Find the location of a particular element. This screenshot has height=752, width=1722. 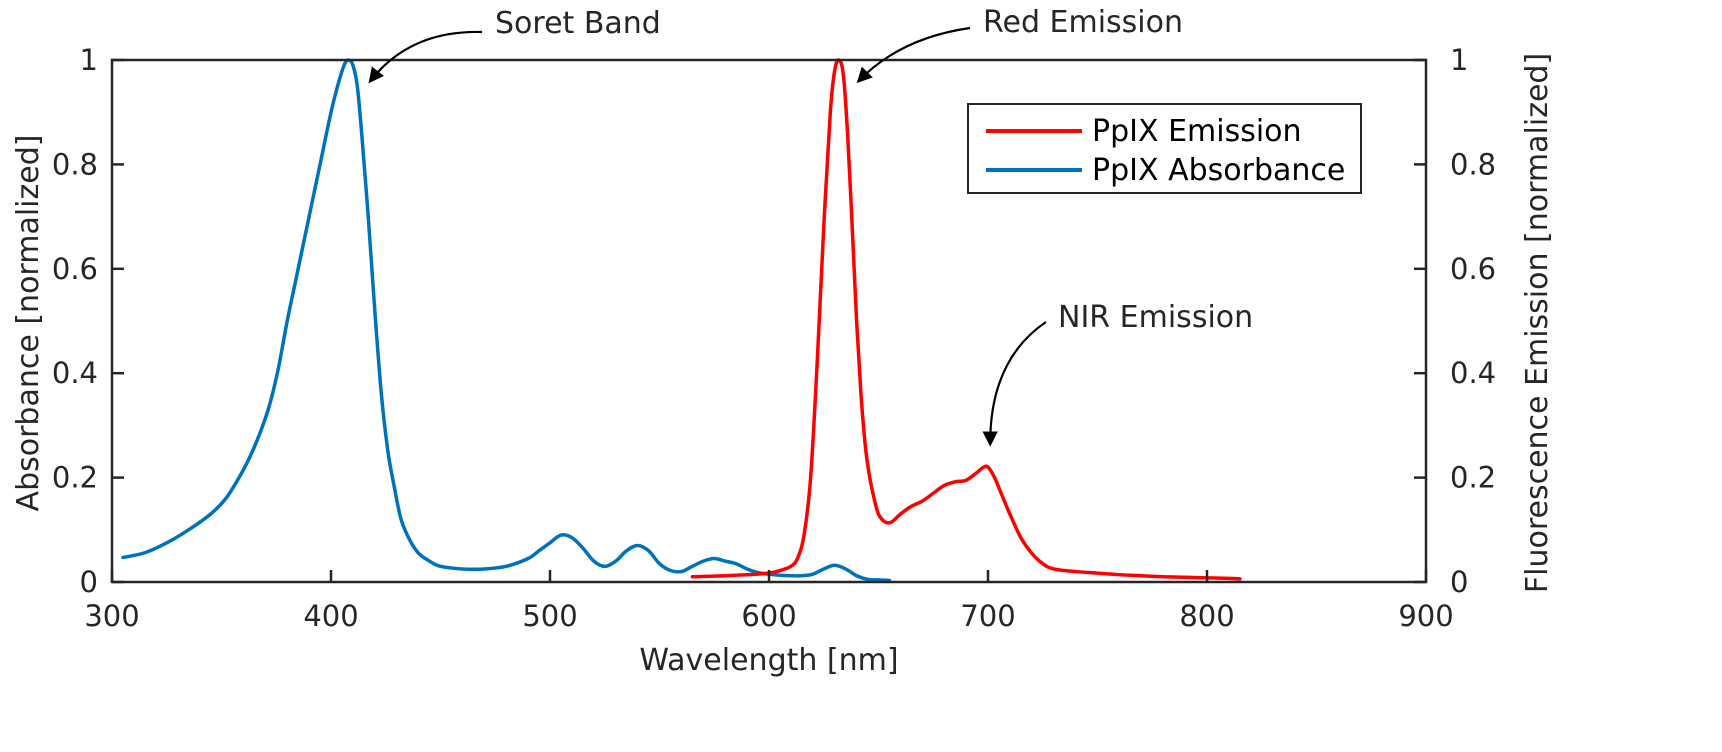

x-tick-label: 700 is located at coordinates (987, 616).